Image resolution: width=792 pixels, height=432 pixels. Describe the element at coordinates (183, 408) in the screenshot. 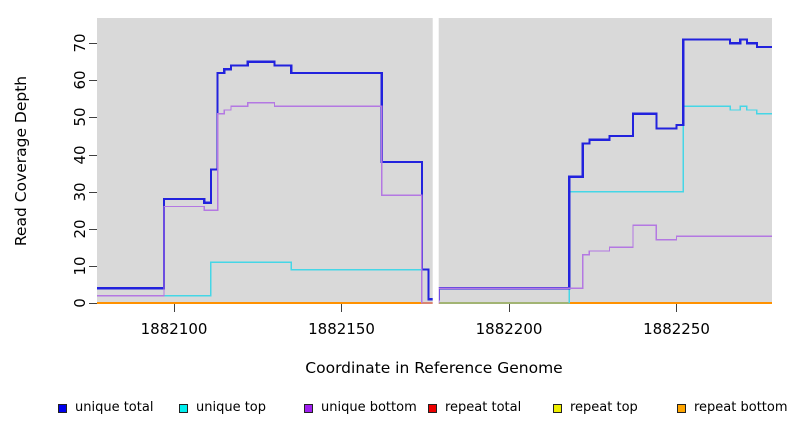

I see `legend-swatch-unique-top` at that location.